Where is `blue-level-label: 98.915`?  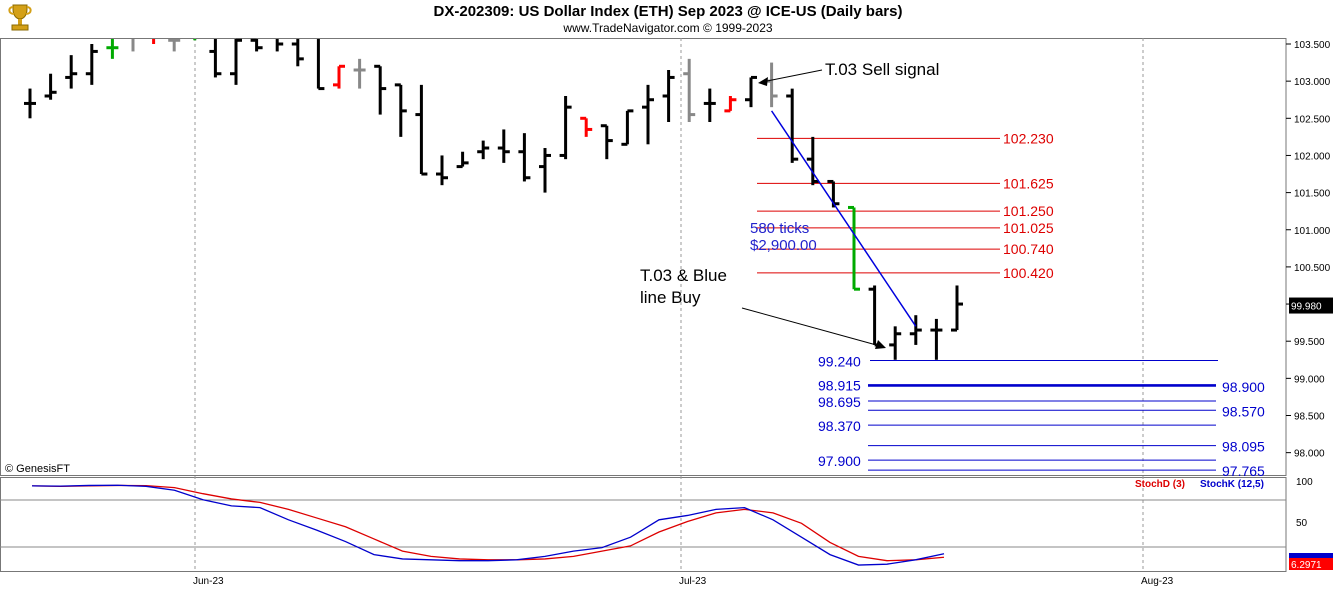 blue-level-label: 98.915 is located at coordinates (839, 386).